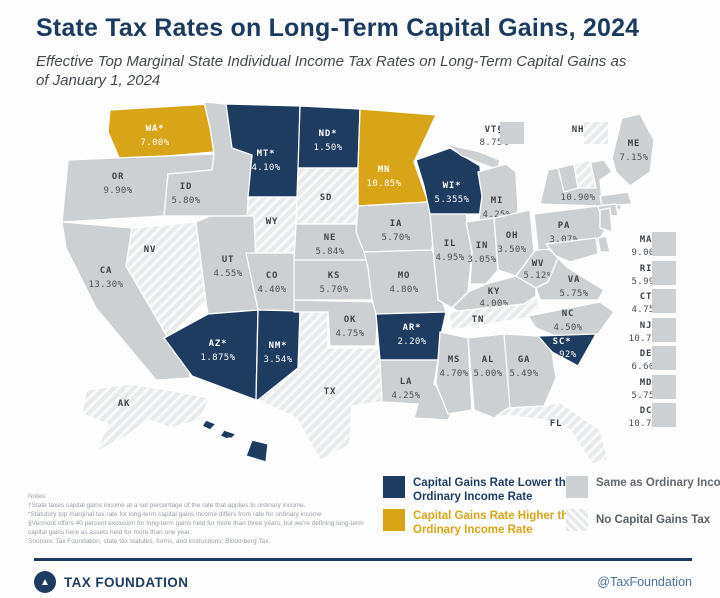  What do you see at coordinates (454, 360) in the screenshot?
I see `svg-text: MS` at bounding box center [454, 360].